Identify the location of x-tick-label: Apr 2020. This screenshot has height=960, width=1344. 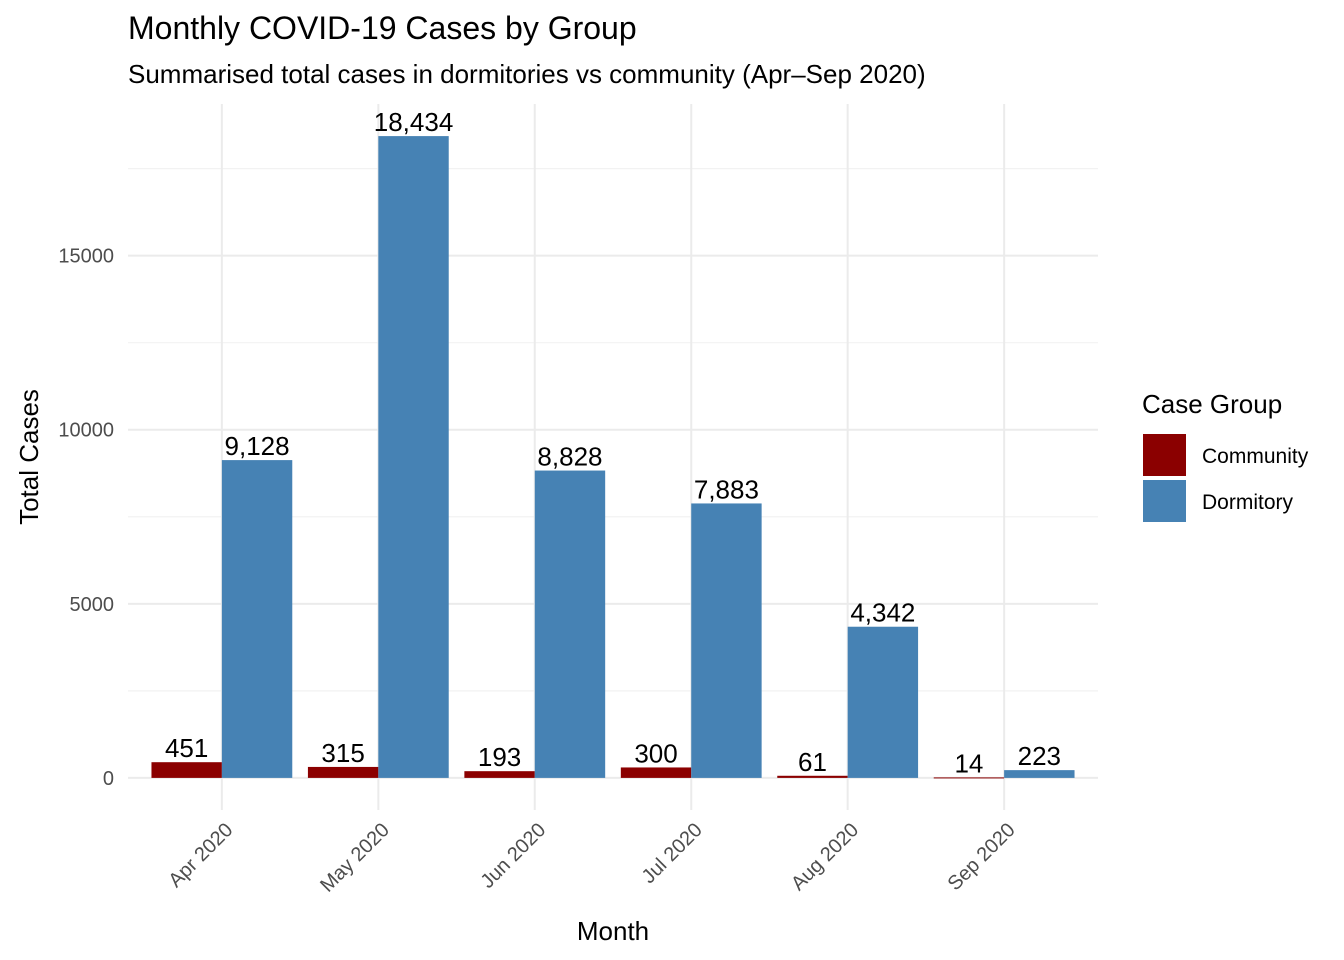
(200, 855).